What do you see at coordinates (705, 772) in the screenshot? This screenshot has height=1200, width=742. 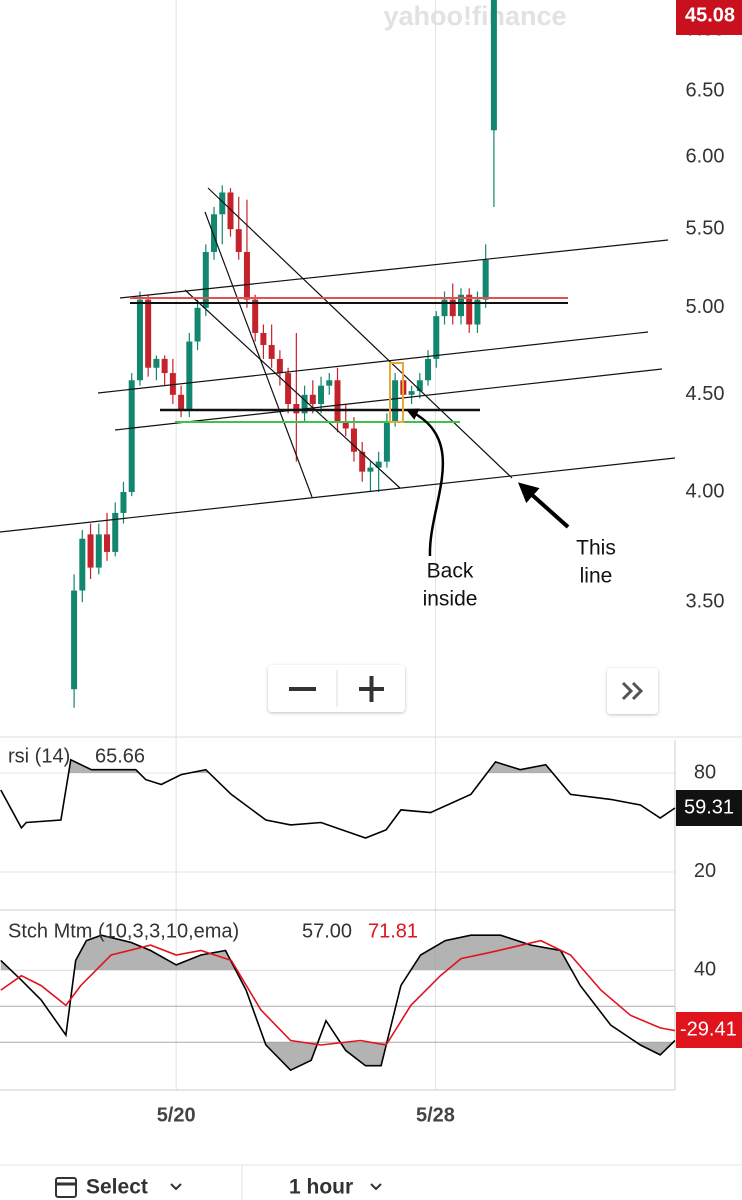 I see `y-tick-label: 80` at bounding box center [705, 772].